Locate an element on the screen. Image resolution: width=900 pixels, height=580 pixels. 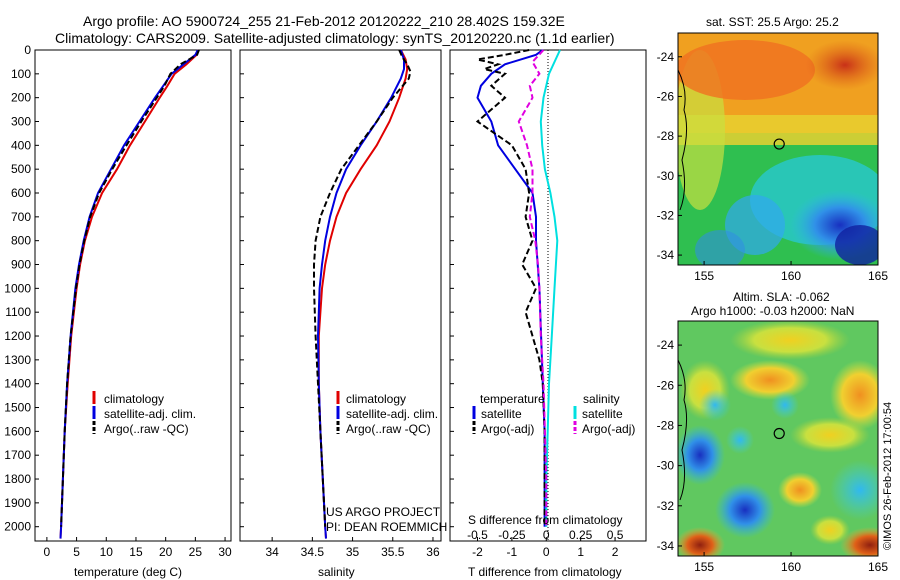
salinity-tick-label: 35 is located at coordinates (353, 552).